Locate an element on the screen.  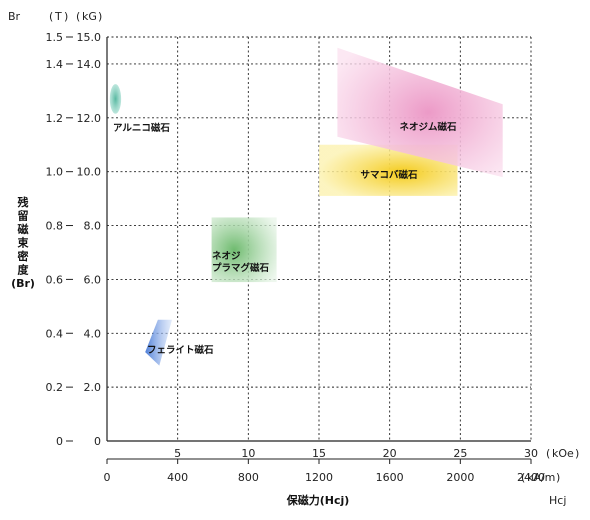
region-label: プラマグ磁石 is located at coordinates (241, 268).